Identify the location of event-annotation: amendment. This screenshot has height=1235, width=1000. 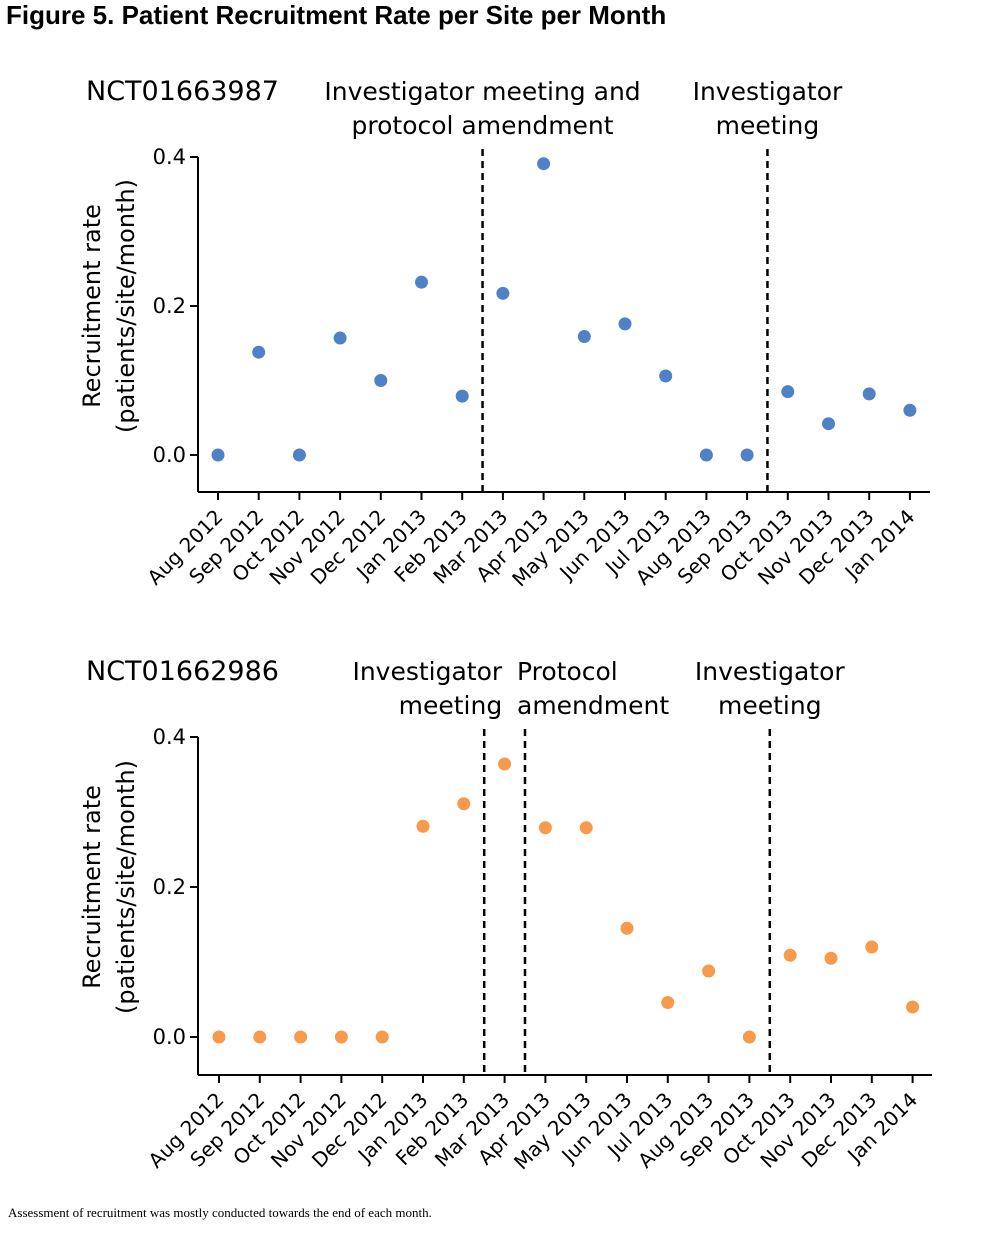
(593, 705).